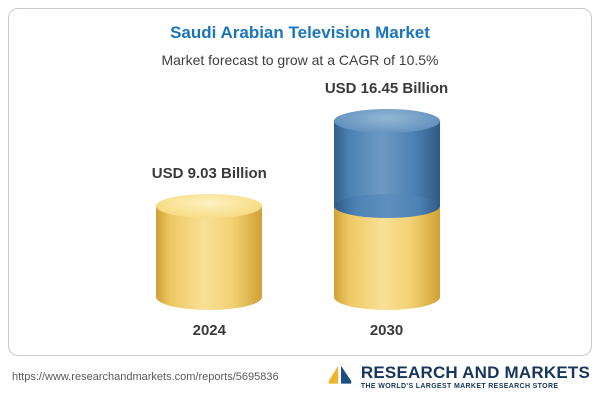 This screenshot has height=400, width=600. What do you see at coordinates (386, 330) in the screenshot?
I see `year-label-2030: 2030` at bounding box center [386, 330].